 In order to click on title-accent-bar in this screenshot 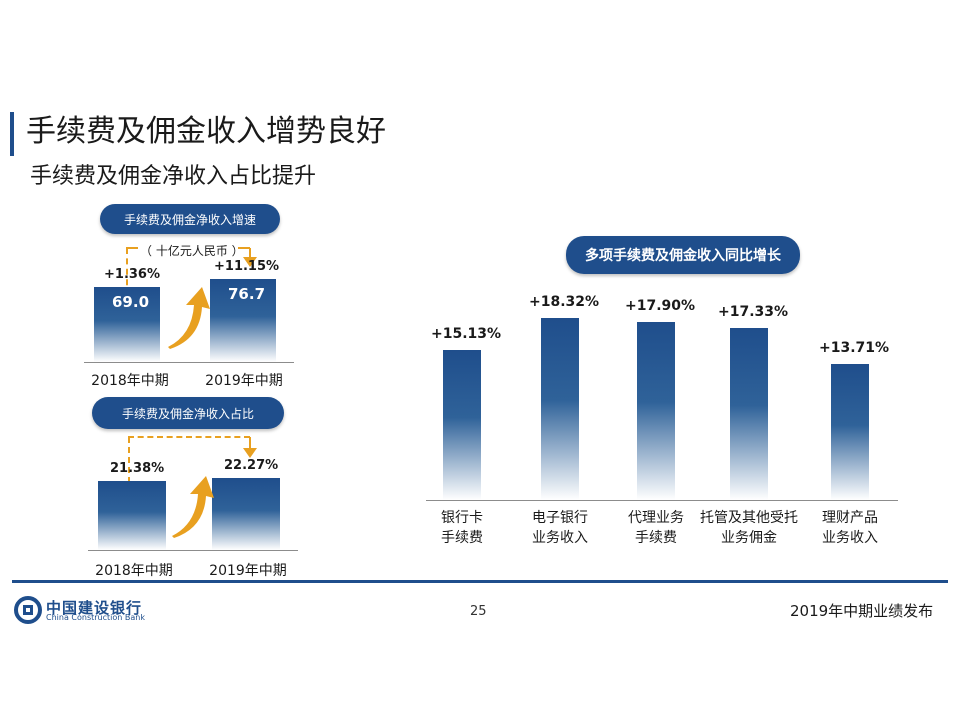, I will do `click(12, 134)`.